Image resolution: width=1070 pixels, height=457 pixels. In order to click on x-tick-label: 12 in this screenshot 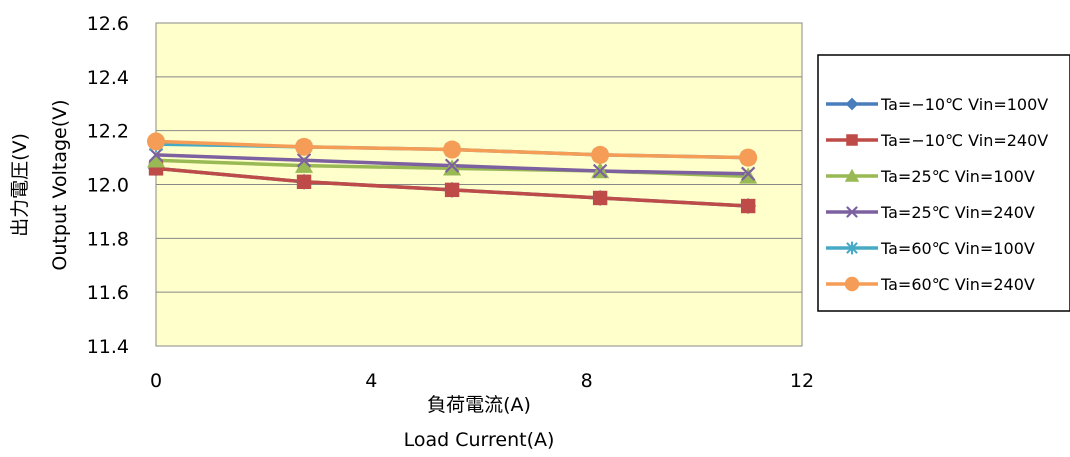, I will do `click(802, 381)`.